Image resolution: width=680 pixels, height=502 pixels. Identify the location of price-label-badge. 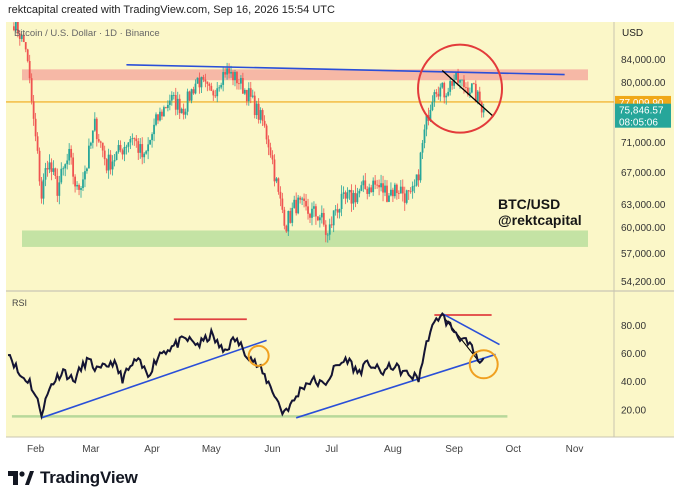
(643, 115).